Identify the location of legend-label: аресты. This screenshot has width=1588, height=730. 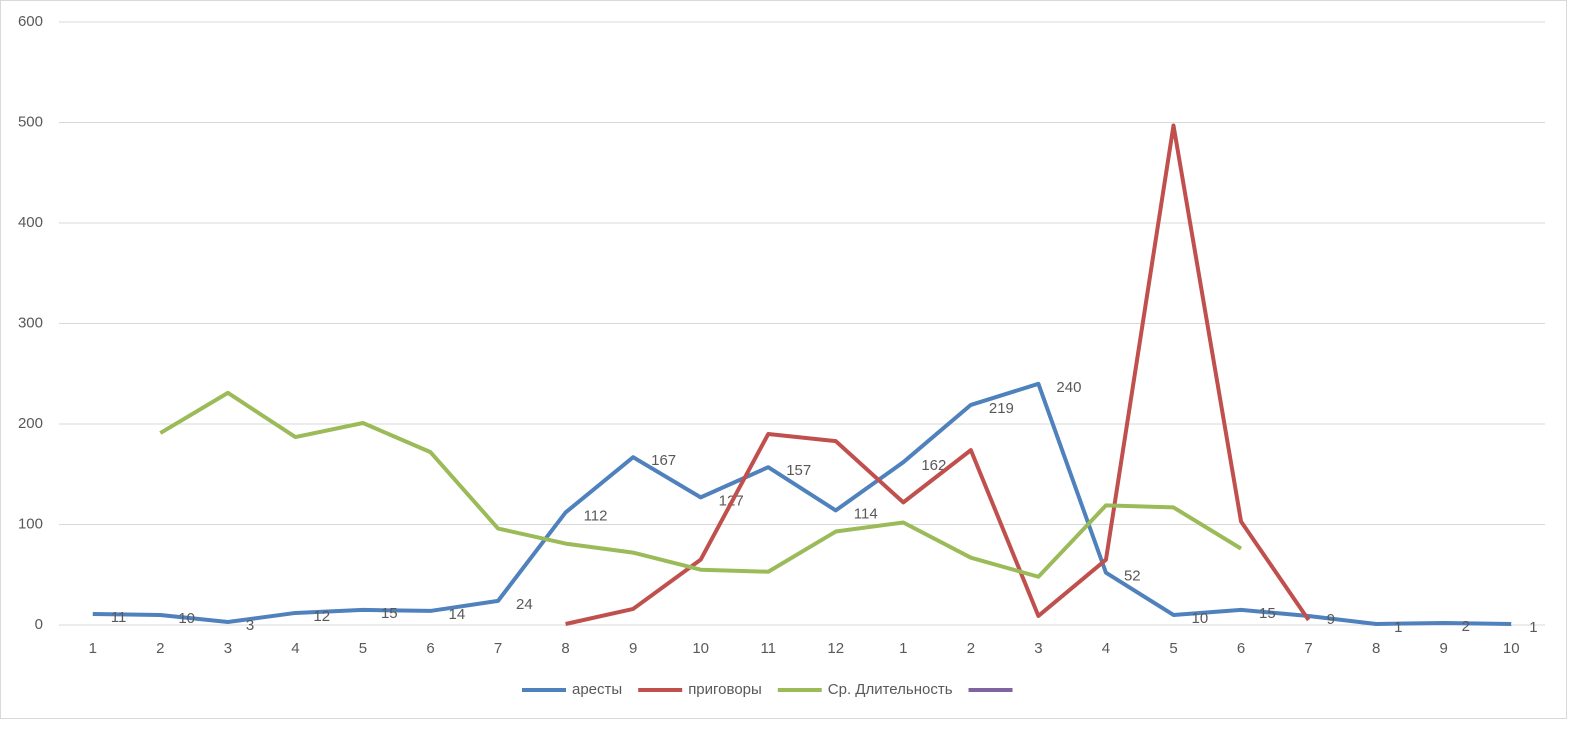
(597, 689).